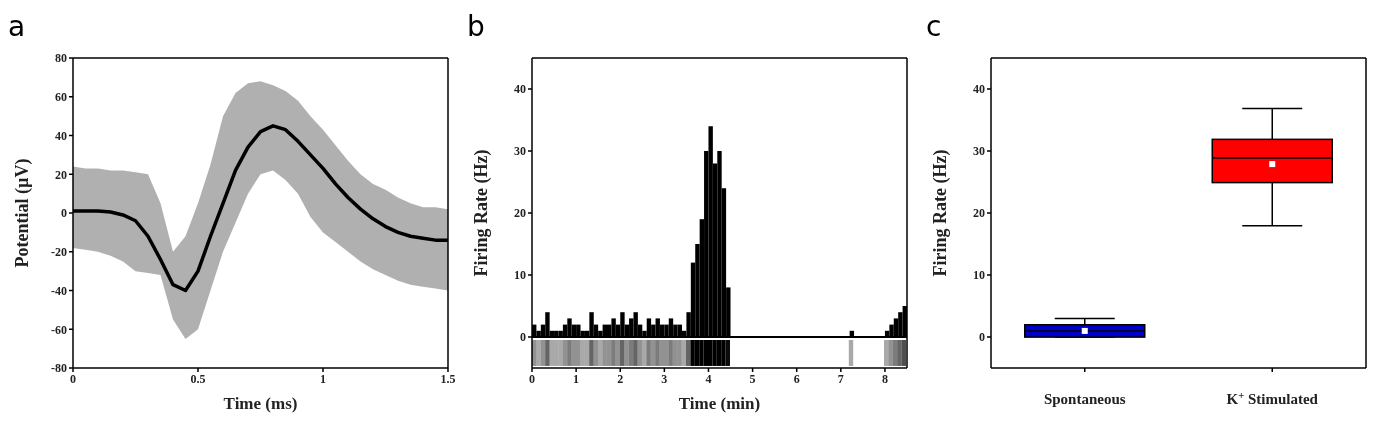 The height and width of the screenshot is (429, 1398). I want to click on x-tick-label: 8, so click(884, 378).